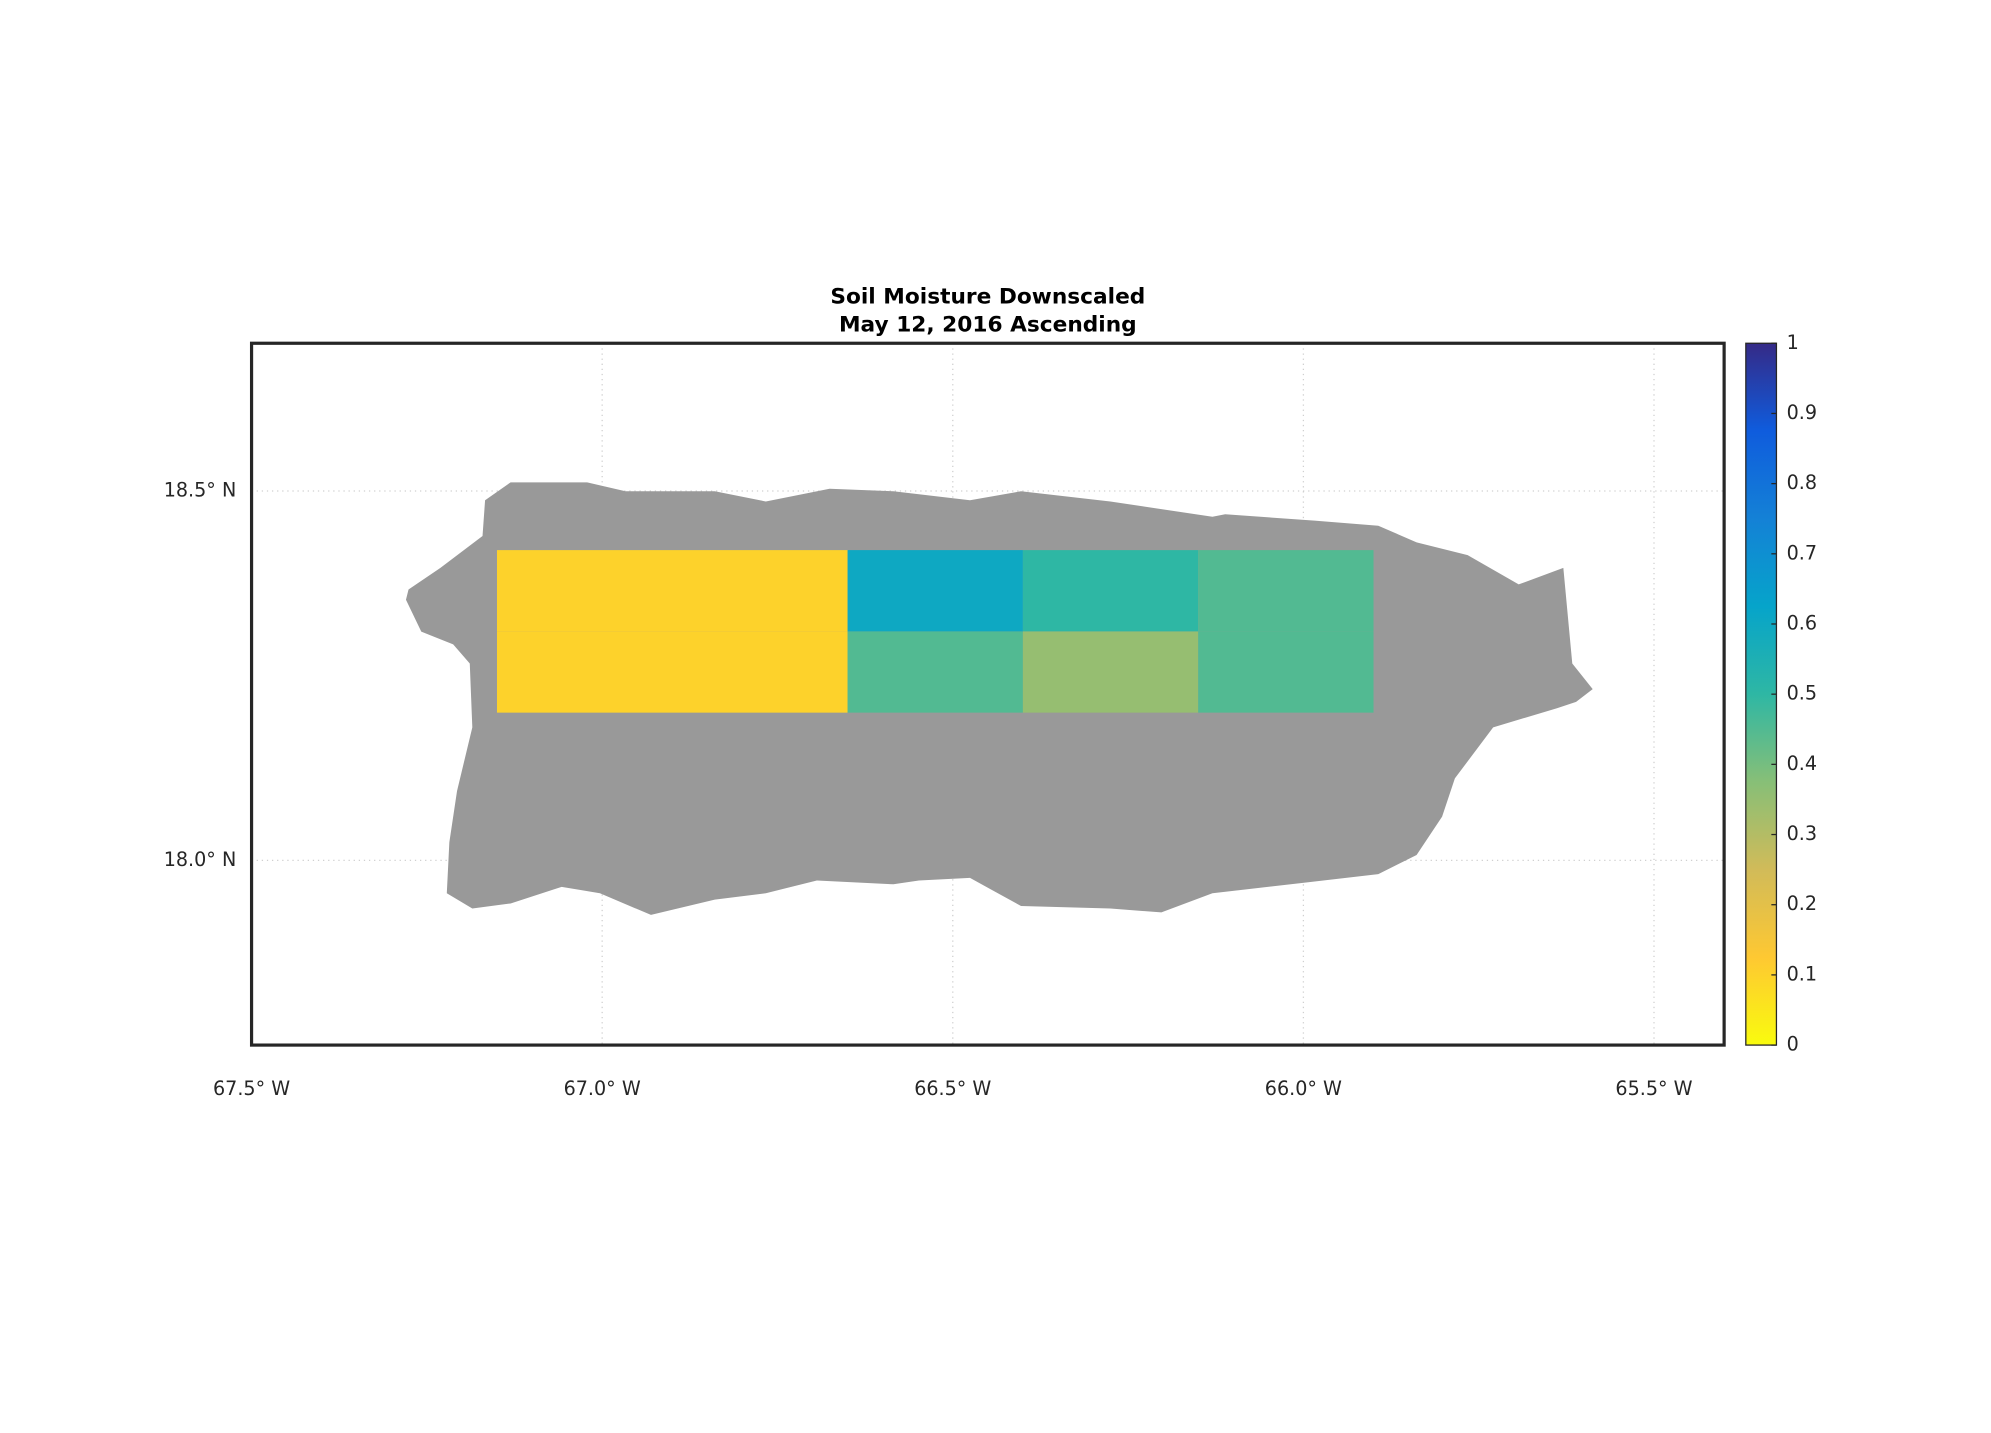 This screenshot has width=1991, height=1433. What do you see at coordinates (952, 1088) in the screenshot?
I see `x-tick-label: 66.5° W` at bounding box center [952, 1088].